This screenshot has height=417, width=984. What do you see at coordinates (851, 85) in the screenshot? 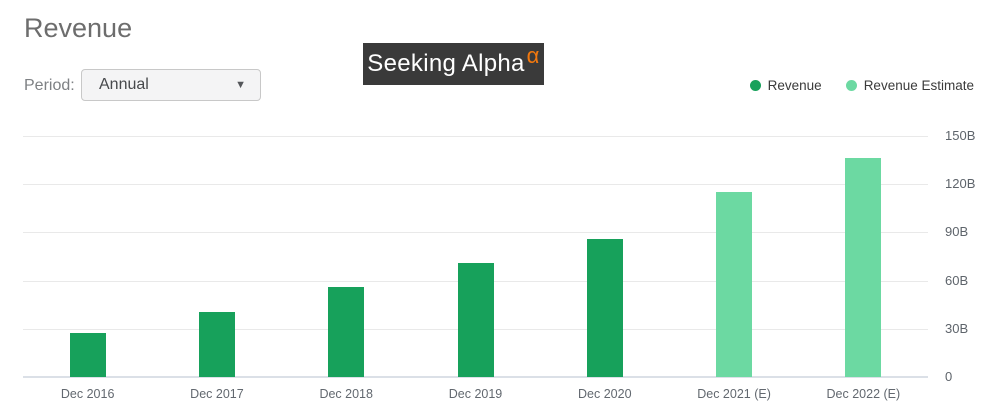
I see `revenue-estimate-dot-icon` at bounding box center [851, 85].